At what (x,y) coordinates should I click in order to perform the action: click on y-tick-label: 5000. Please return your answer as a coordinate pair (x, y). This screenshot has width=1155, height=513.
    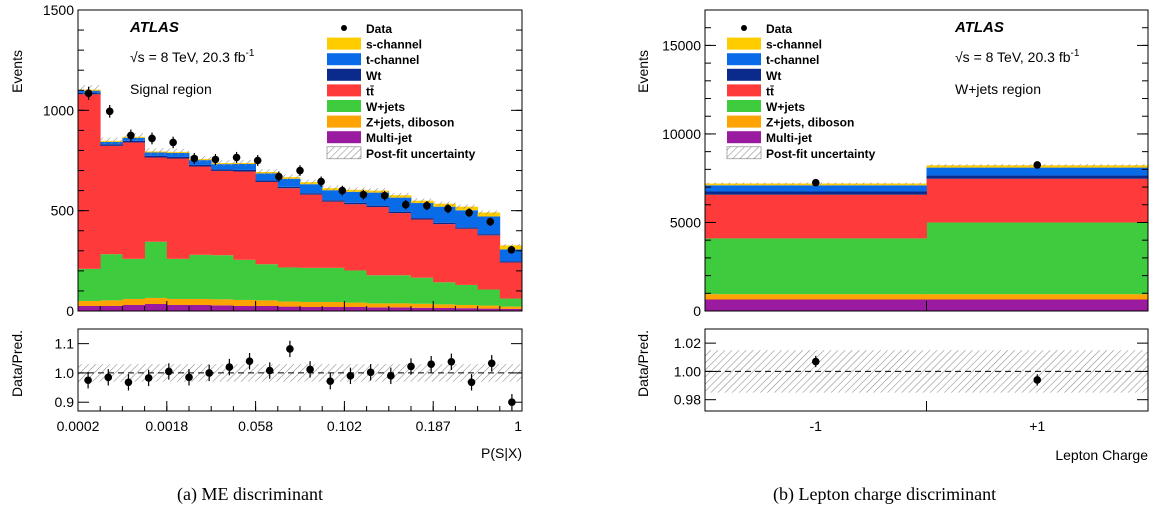
    Looking at the image, I should click on (685, 222).